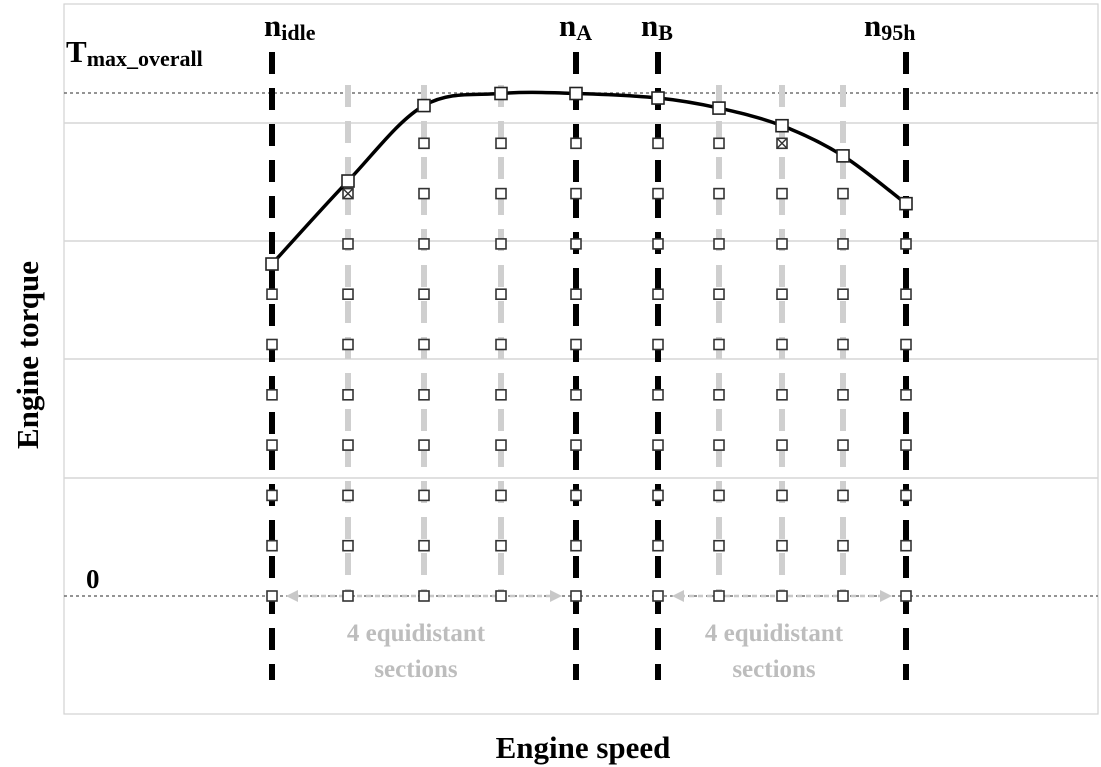 The image size is (1101, 767). Describe the element at coordinates (134, 52) in the screenshot. I see `t-max-label: Tmax_overall` at that location.